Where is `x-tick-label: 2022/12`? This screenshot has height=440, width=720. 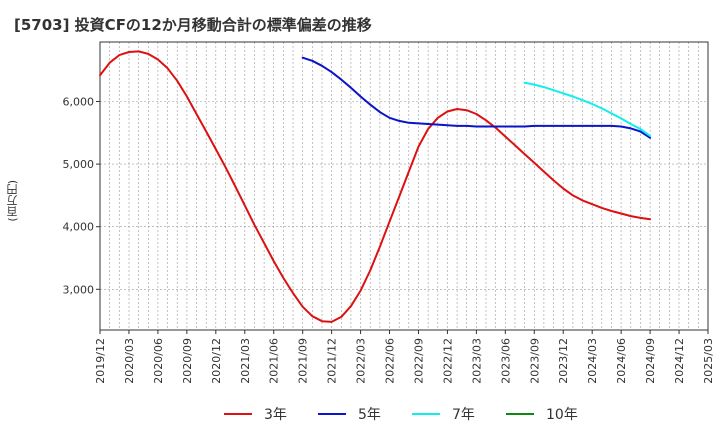 x-tick-label: 2022/12 is located at coordinates (447, 361).